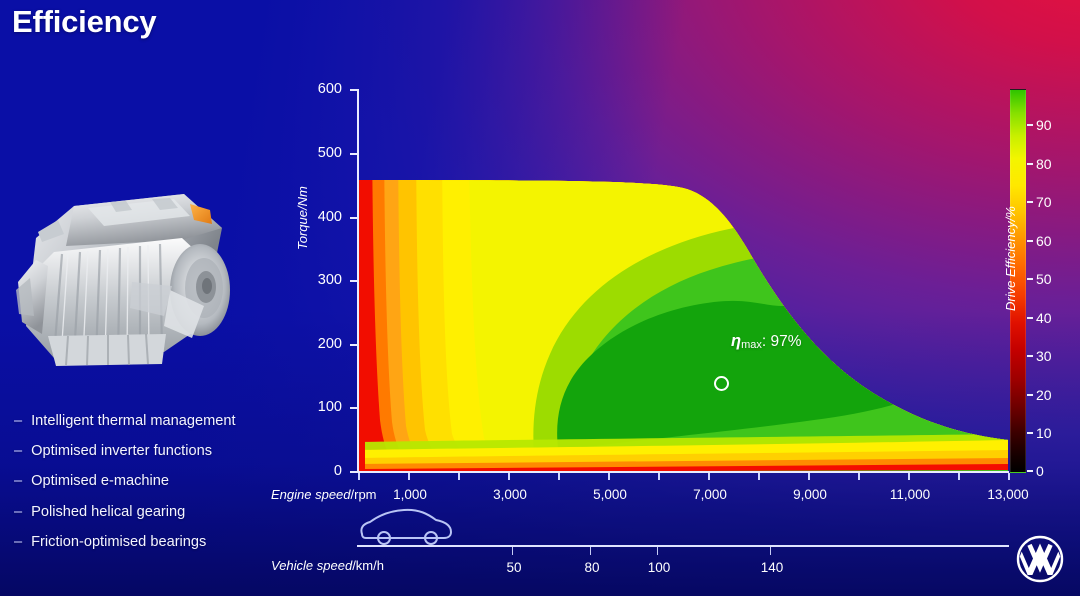 This screenshot has height=596, width=1080. Describe the element at coordinates (592, 567) in the screenshot. I see `vehicle-speed-tick-label: 80` at that location.